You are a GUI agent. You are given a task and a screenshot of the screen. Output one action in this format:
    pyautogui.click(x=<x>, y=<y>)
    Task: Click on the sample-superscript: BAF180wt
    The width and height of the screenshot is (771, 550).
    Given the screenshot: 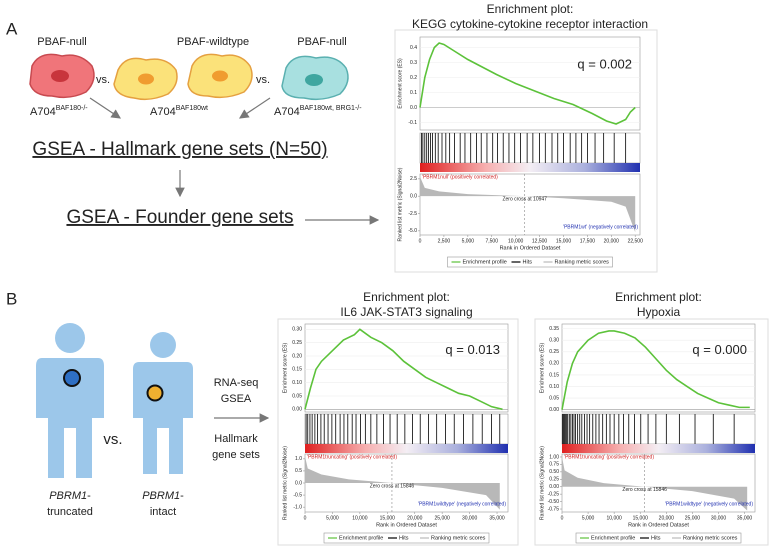 What is the action you would take?
    pyautogui.click(x=192, y=108)
    